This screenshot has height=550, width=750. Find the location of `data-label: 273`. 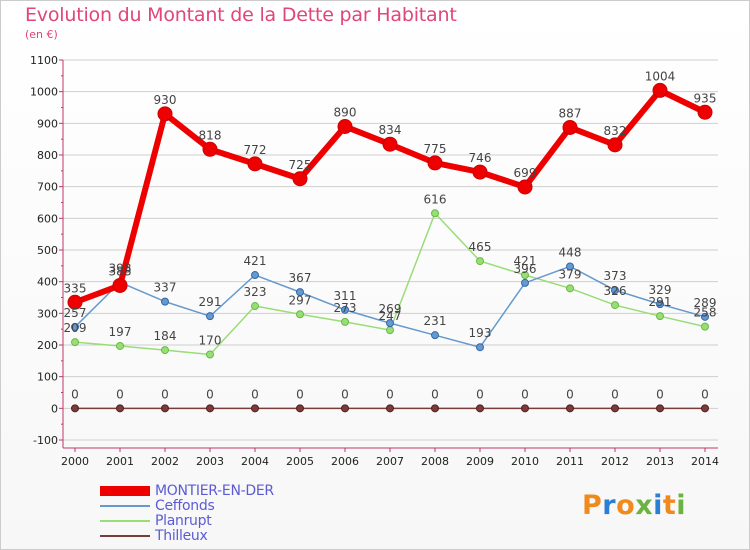

data-label: 273 is located at coordinates (345, 308).